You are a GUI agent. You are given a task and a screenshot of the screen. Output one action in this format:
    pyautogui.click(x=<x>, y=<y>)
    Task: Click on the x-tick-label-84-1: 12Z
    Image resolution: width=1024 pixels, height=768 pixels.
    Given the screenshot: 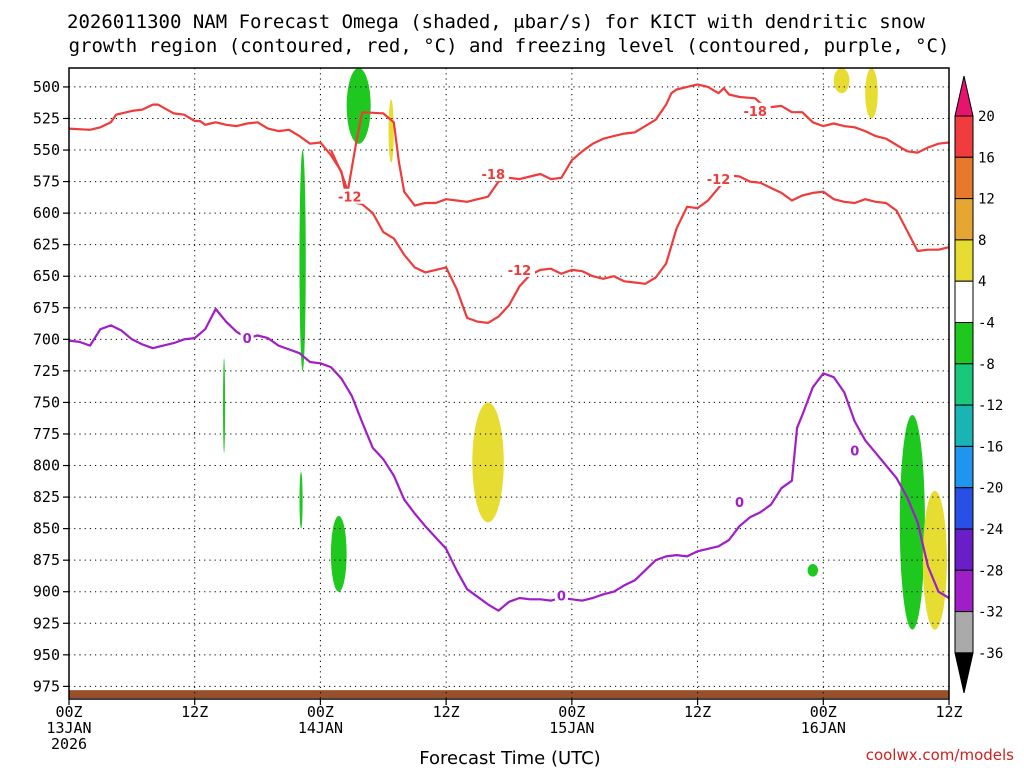 What is the action you would take?
    pyautogui.click(x=948, y=712)
    